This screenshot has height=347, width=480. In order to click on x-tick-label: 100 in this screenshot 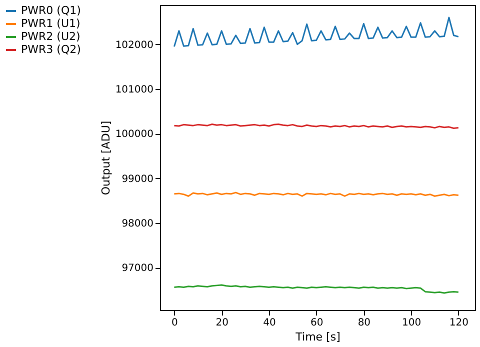, I will do `click(412, 323)`.